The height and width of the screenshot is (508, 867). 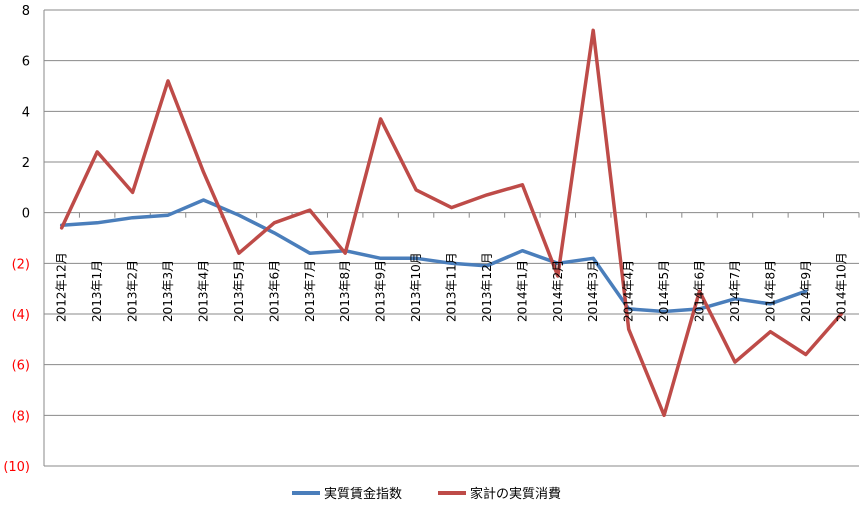 What do you see at coordinates (26, 112) in the screenshot?
I see `y-tick-label: 4` at bounding box center [26, 112].